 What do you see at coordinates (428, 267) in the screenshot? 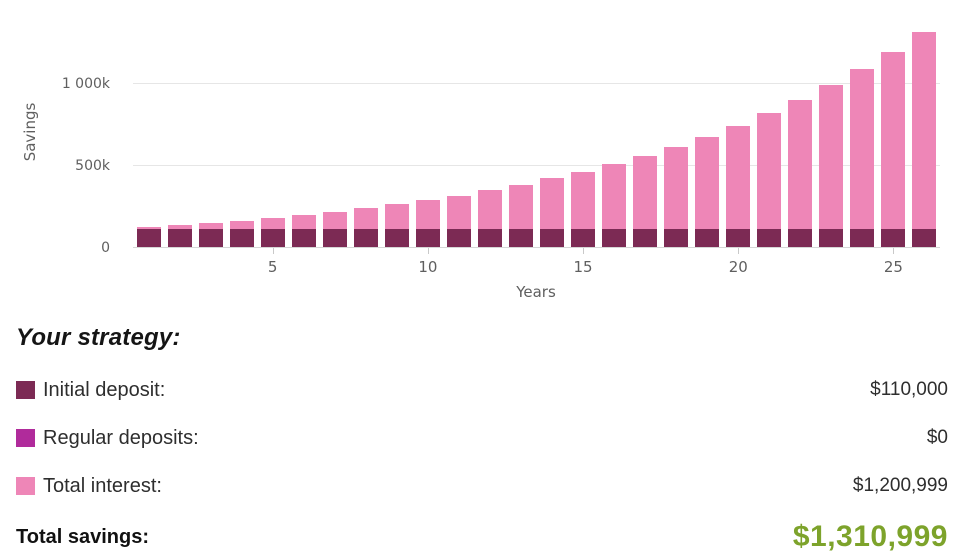
I see `x-tick-label-10: 10` at bounding box center [428, 267].